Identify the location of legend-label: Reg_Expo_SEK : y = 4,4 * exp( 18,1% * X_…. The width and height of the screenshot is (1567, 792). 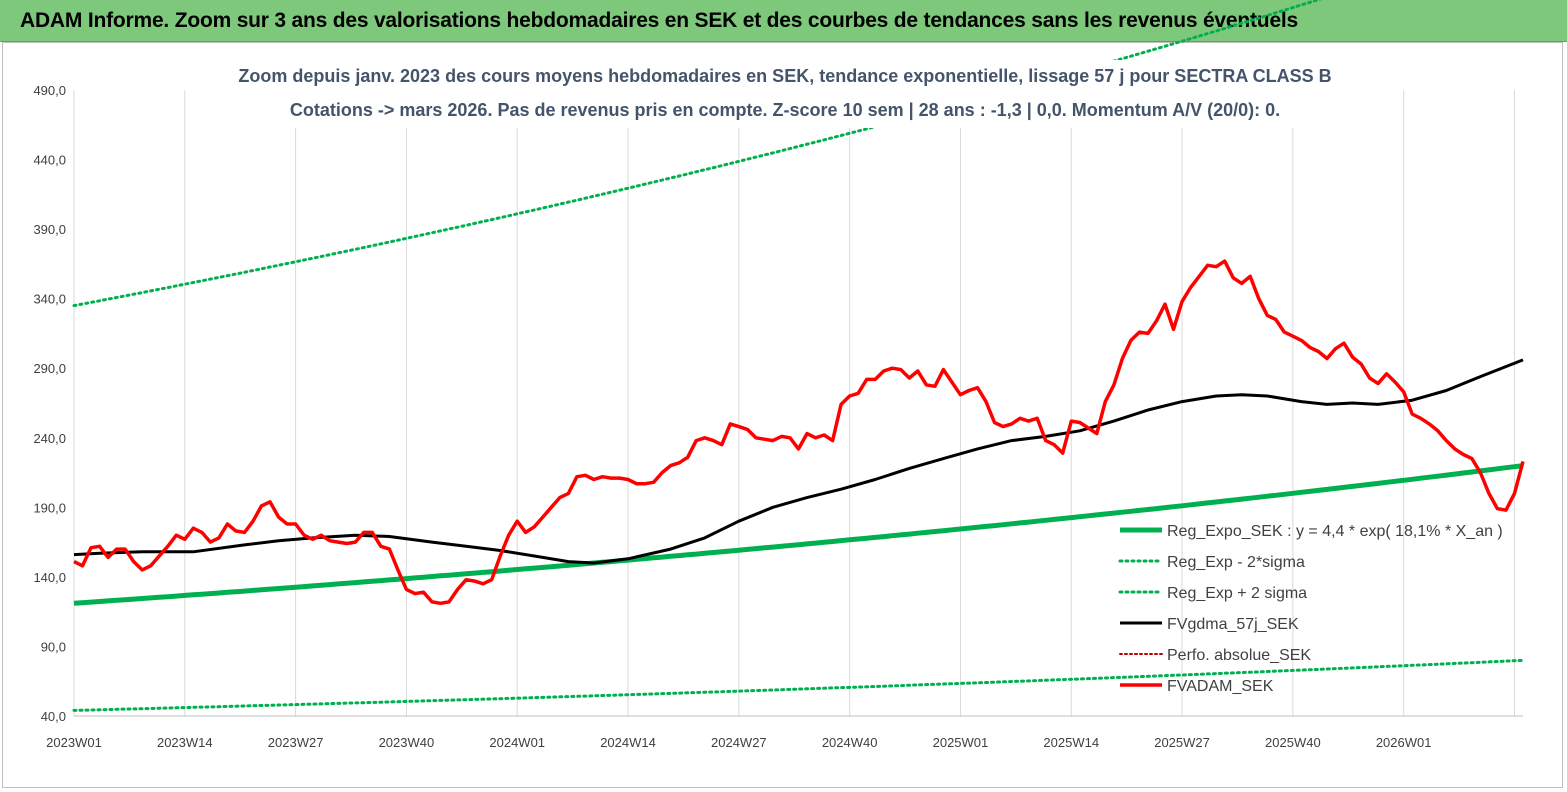
(1335, 531).